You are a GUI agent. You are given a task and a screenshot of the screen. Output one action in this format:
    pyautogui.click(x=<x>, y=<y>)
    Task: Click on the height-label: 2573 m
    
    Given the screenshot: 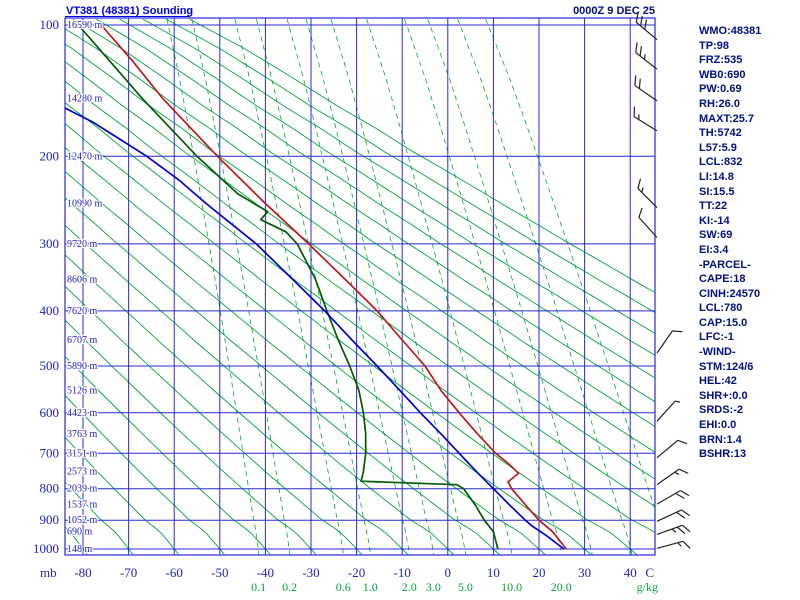 What is the action you would take?
    pyautogui.click(x=82, y=472)
    